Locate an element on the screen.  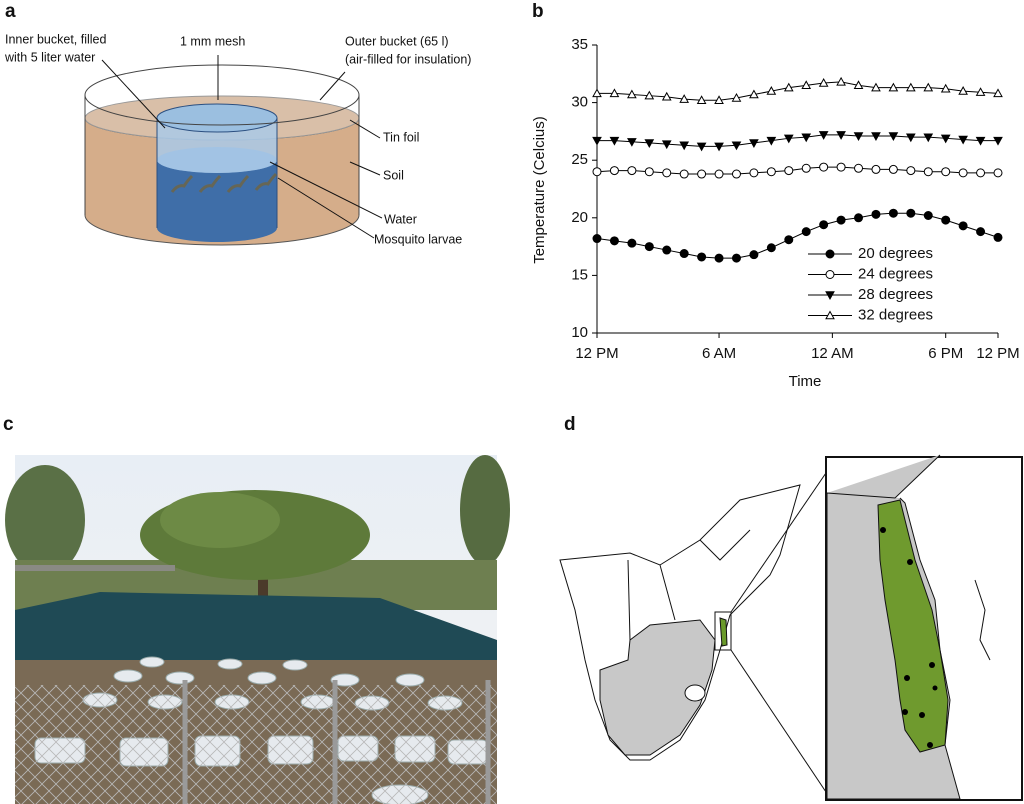
inner-bucket is located at coordinates (217, 145).